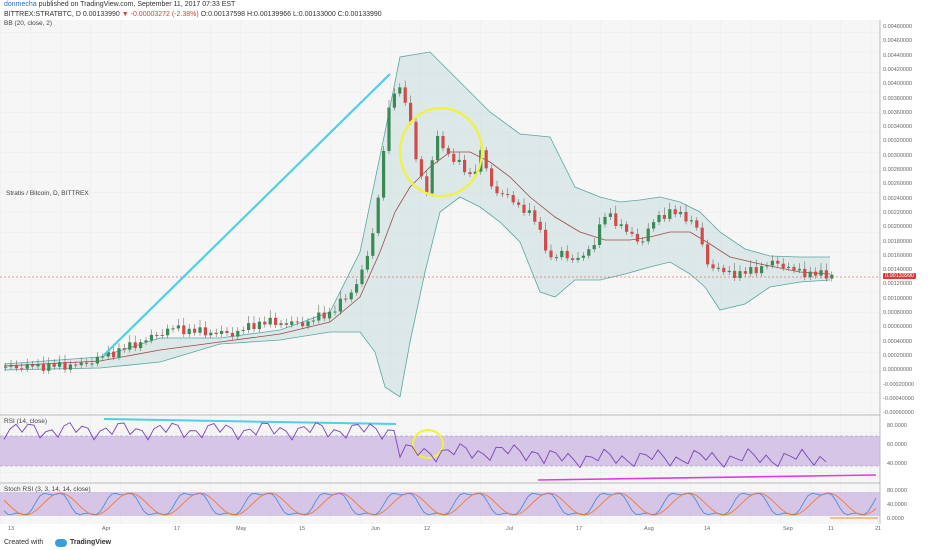 The height and width of the screenshot is (550, 932). Describe the element at coordinates (510, 529) in the screenshot. I see `time-axis-label: Jul` at that location.